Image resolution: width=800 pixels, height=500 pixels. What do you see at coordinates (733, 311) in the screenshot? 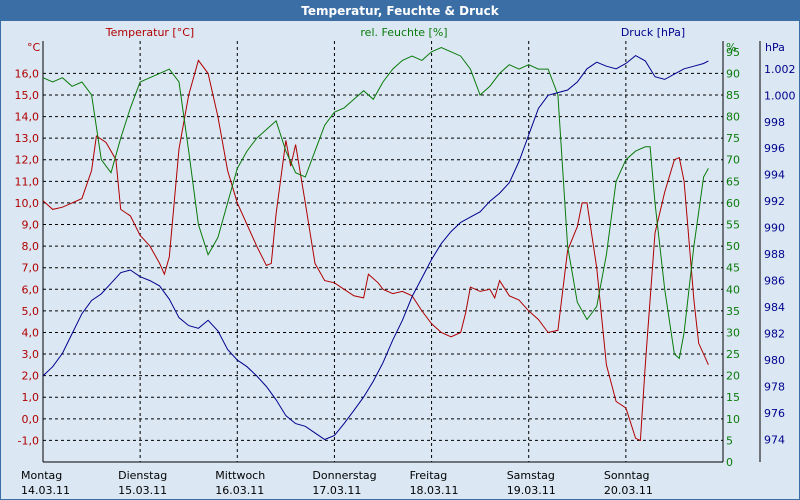
I see `humidity-tick-label: 35` at bounding box center [733, 311].